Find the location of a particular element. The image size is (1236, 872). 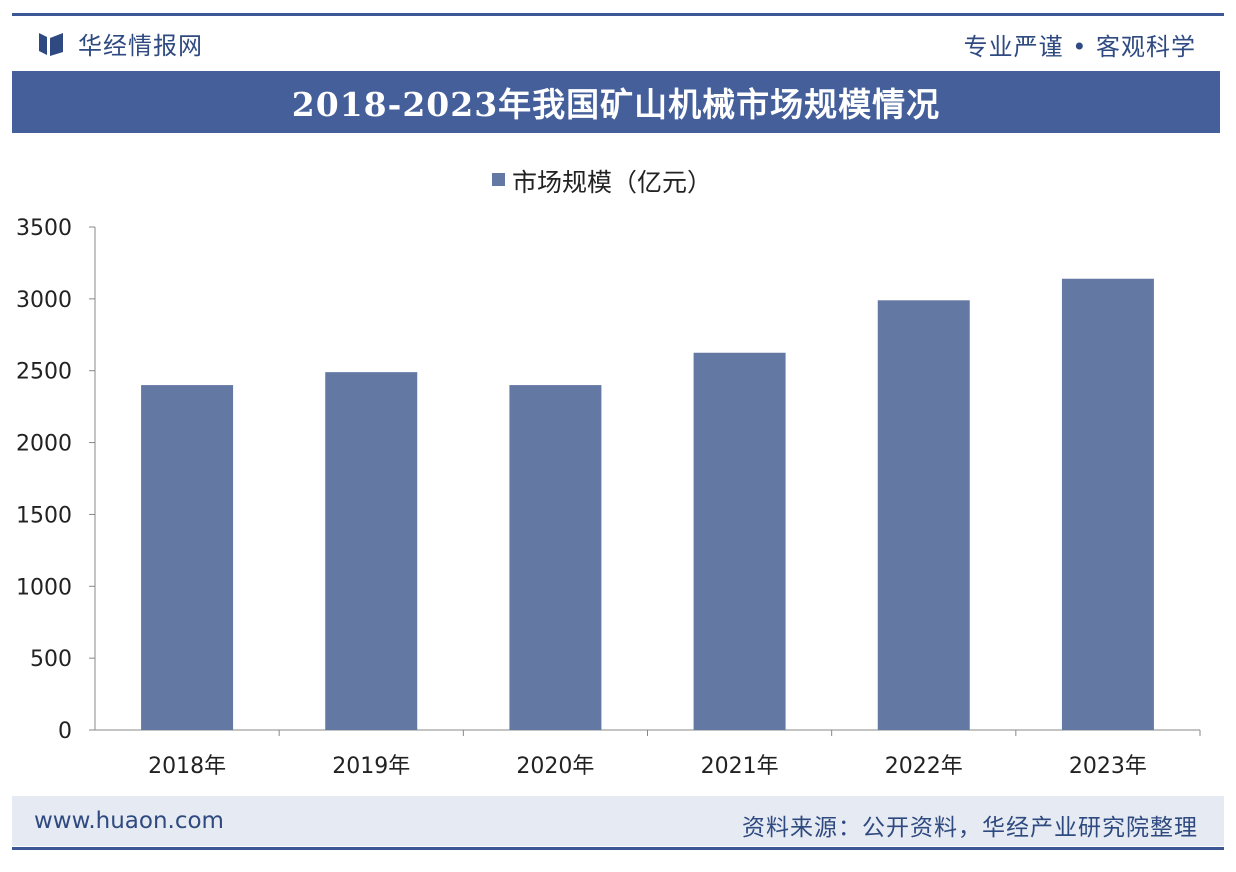

chart-title: 2018-2023年我国矿山机械市场规模情况 is located at coordinates (616, 104).